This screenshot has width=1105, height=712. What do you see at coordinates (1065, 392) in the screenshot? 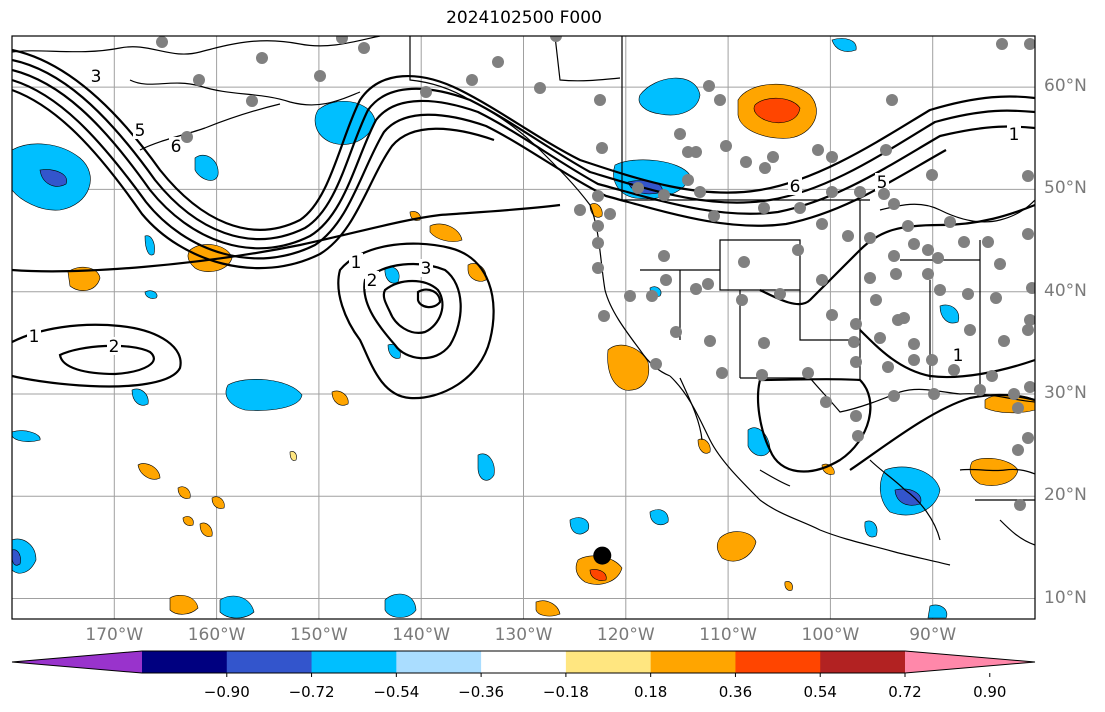
I see `latitude-label: 30°N` at bounding box center [1065, 392].